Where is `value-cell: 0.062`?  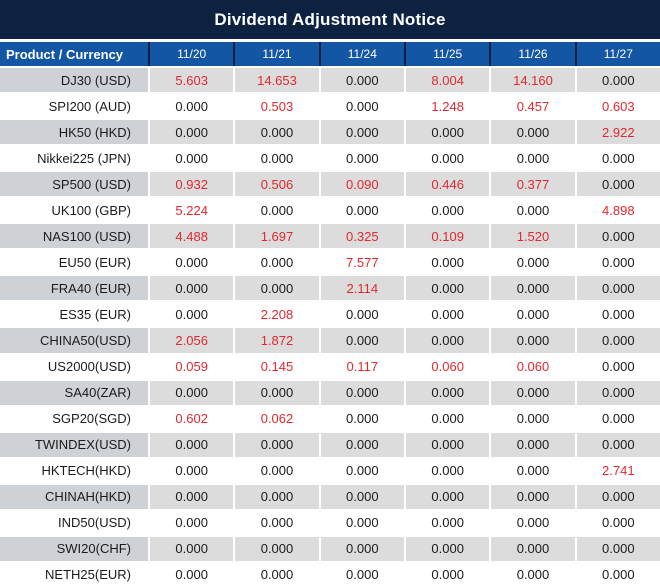
value-cell: 0.062 is located at coordinates (277, 418).